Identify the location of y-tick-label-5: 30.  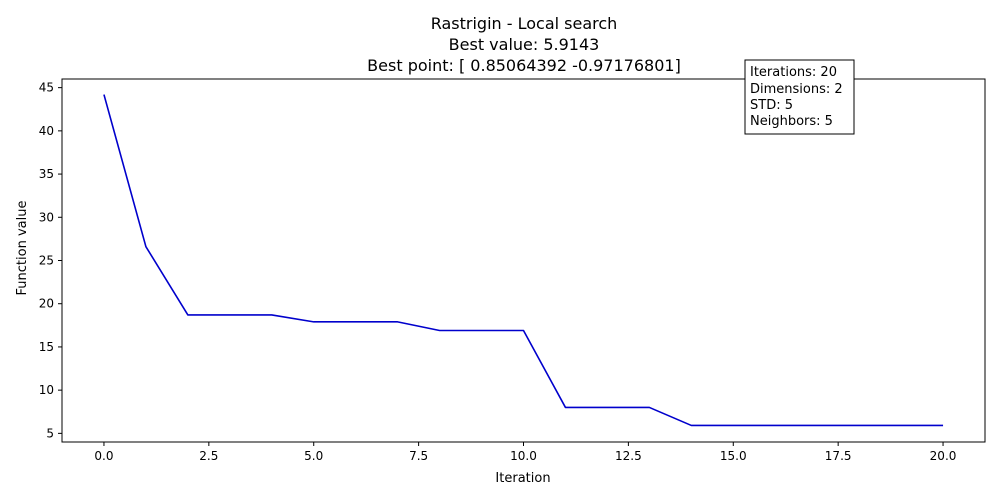
(46, 217).